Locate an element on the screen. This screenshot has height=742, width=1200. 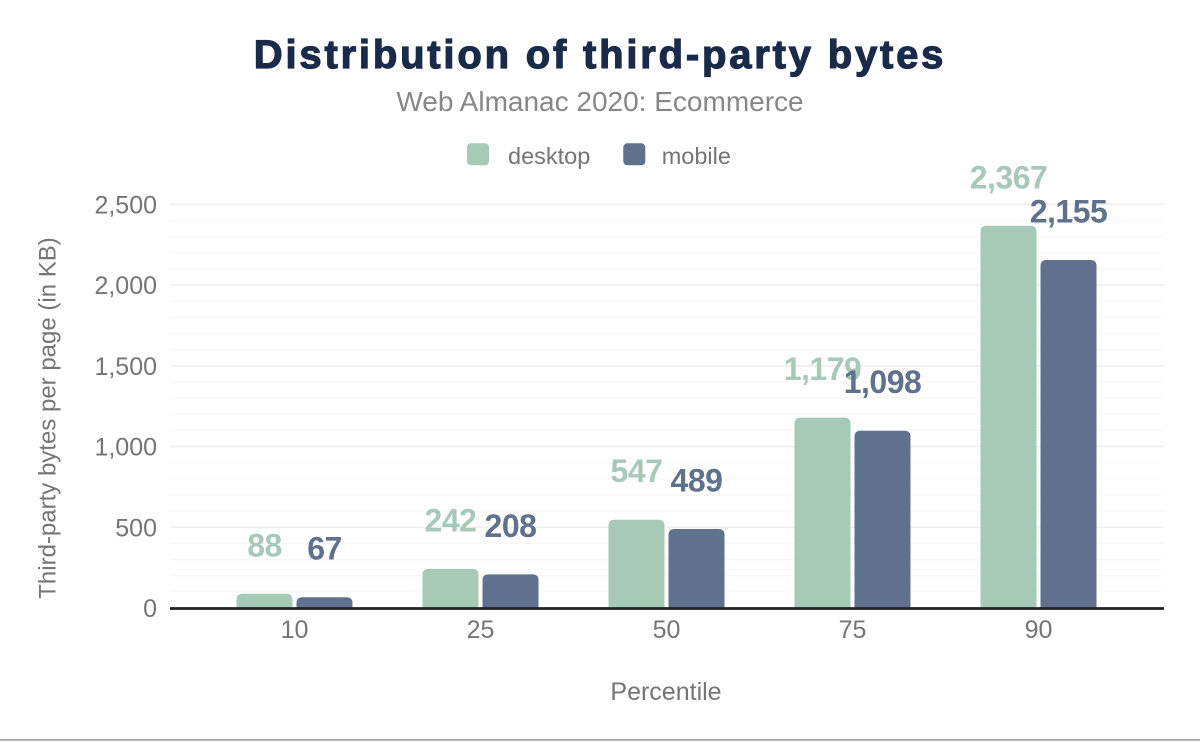
svg-text: 0 is located at coordinates (150, 609).